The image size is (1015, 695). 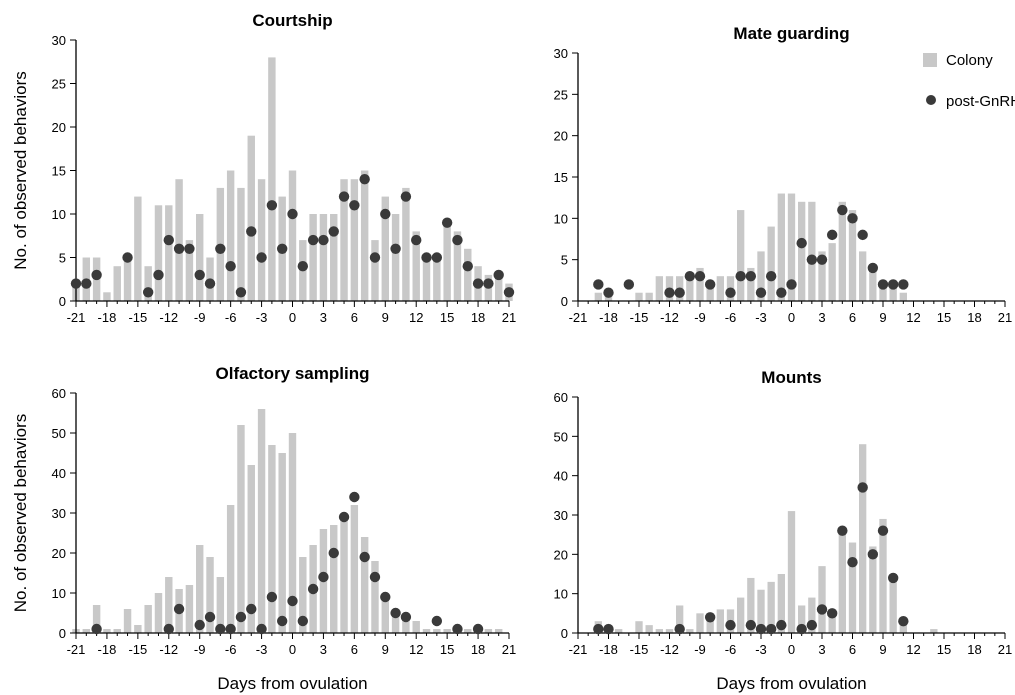 I want to click on y-tick-label: 40, so click(x=59, y=473).